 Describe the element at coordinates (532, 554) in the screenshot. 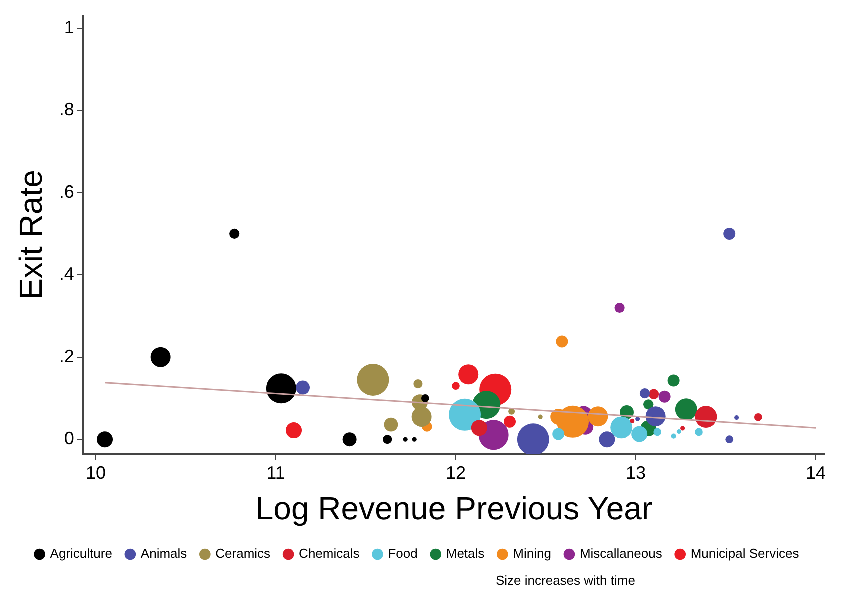

I see `legend-label: Mining` at that location.